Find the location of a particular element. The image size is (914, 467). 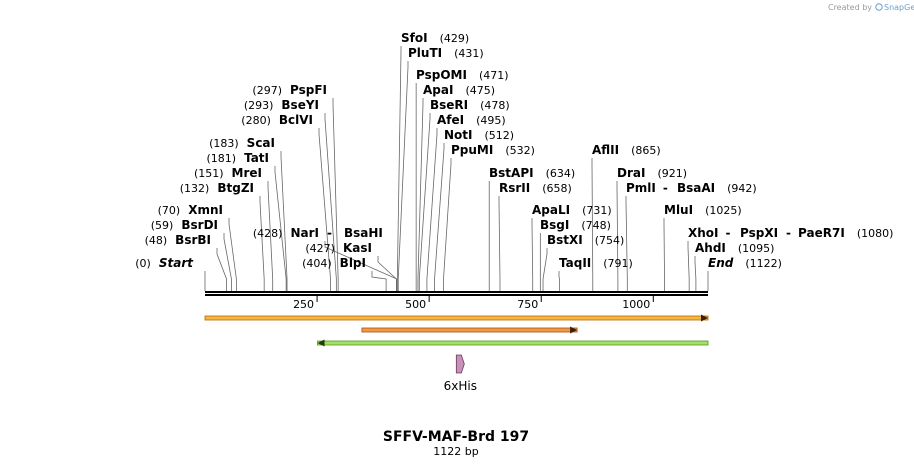

tick-label: 500 is located at coordinates (415, 304).